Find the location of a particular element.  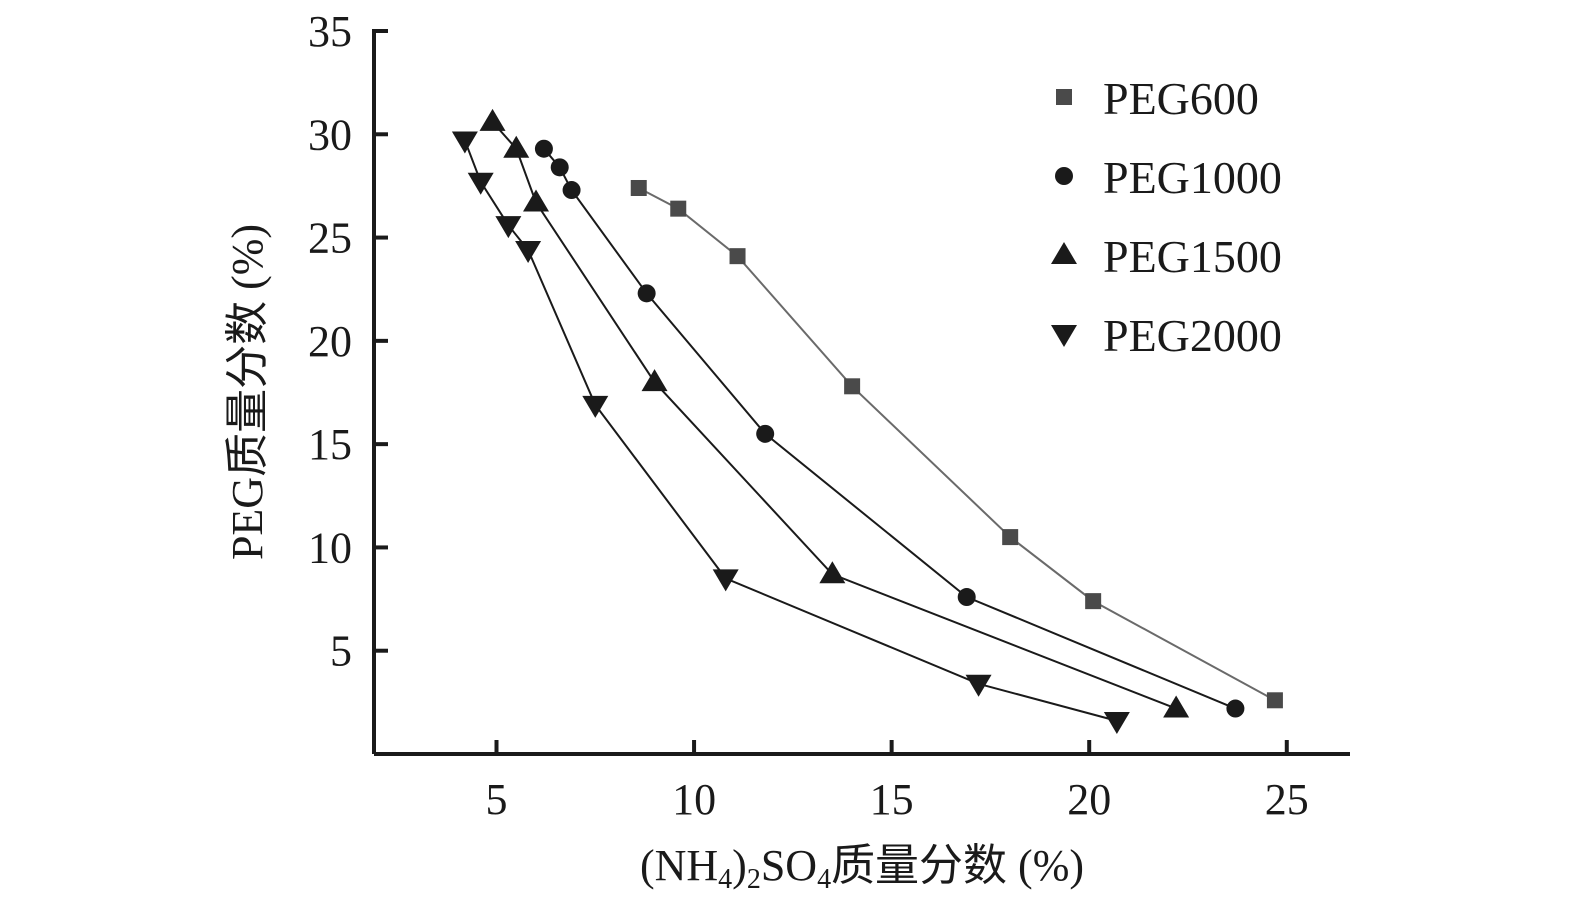

y-axis-title: PEG质量分数 (%) is located at coordinates (247, 392).